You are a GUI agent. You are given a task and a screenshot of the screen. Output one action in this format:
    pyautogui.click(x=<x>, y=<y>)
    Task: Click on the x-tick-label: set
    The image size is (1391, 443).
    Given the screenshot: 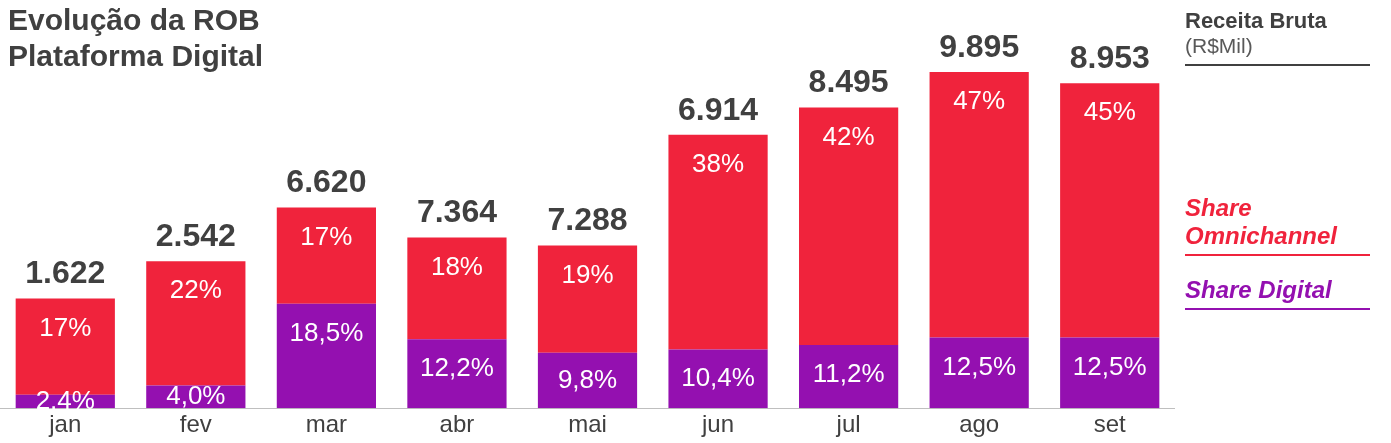 What is the action you would take?
    pyautogui.click(x=1110, y=424)
    